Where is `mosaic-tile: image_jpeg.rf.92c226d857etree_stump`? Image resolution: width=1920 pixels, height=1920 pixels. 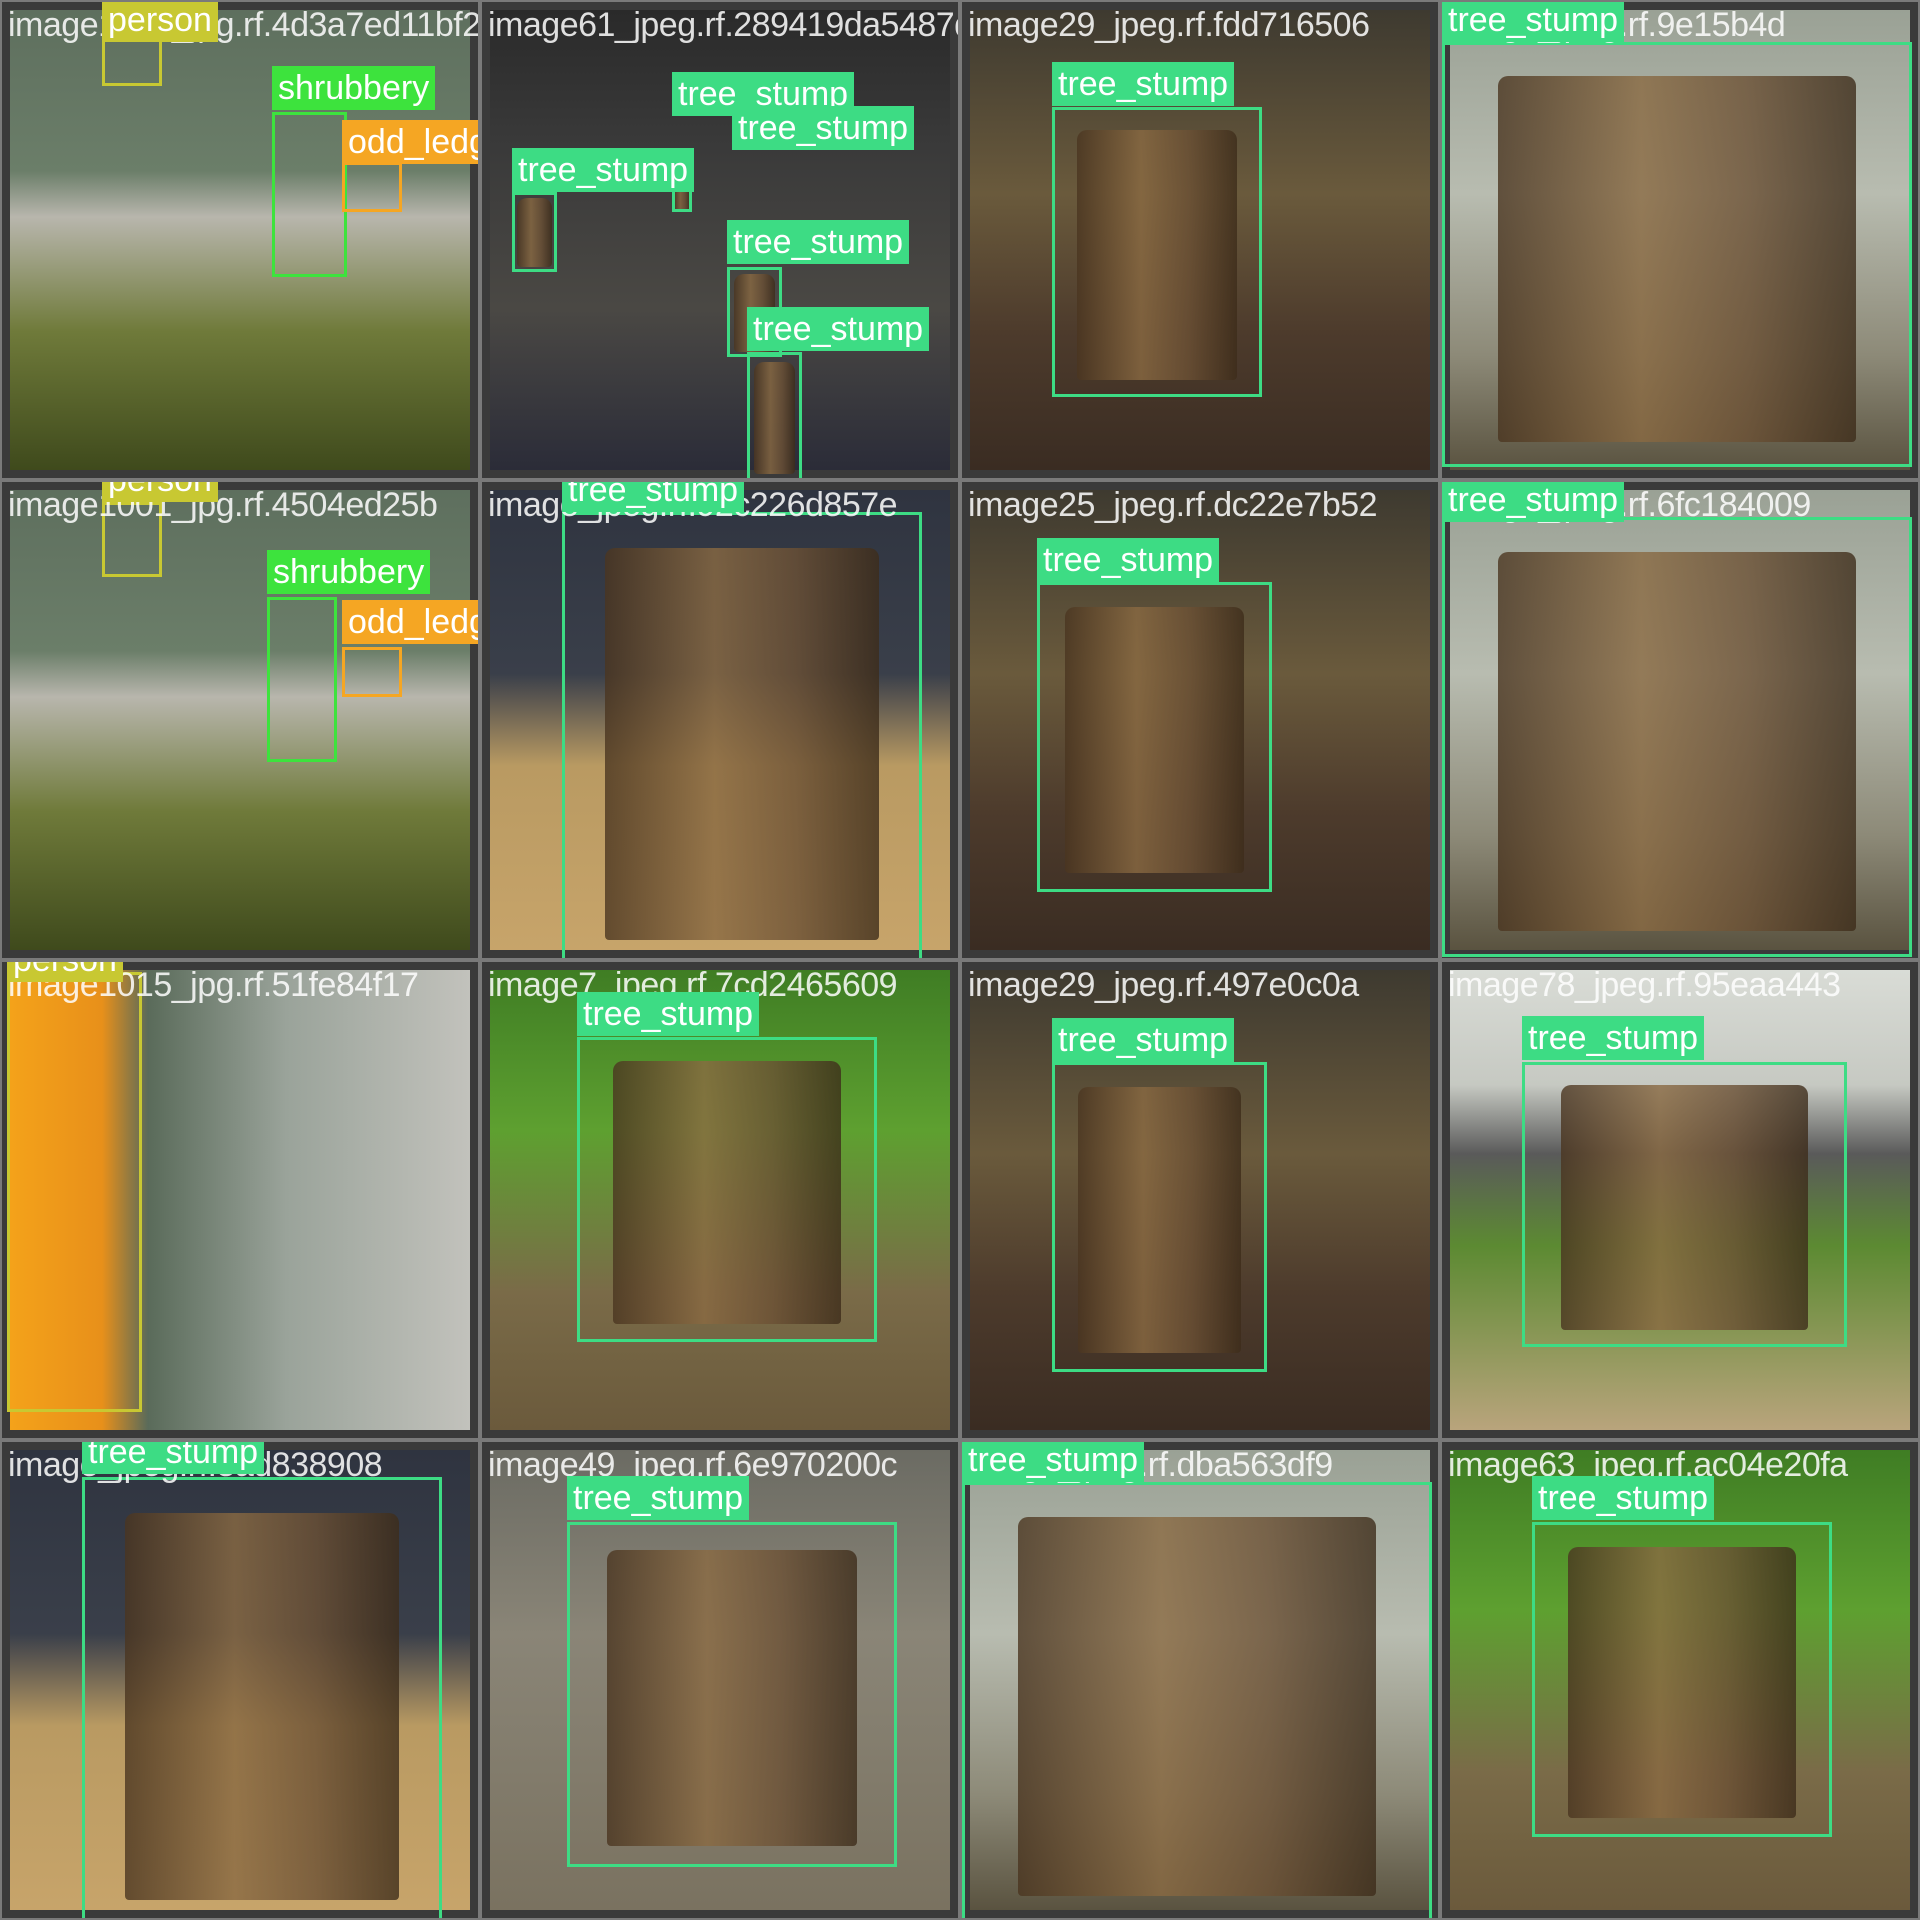 mosaic-tile: image_jpeg.rf.92c226d857etree_stump is located at coordinates (720, 720).